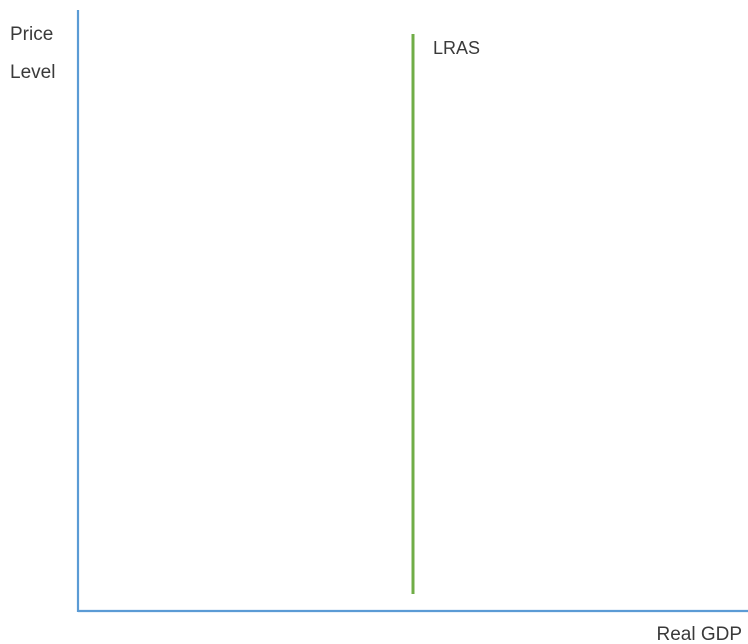 The height and width of the screenshot is (644, 748). What do you see at coordinates (456, 48) in the screenshot?
I see `series-label-lras: LRAS` at bounding box center [456, 48].